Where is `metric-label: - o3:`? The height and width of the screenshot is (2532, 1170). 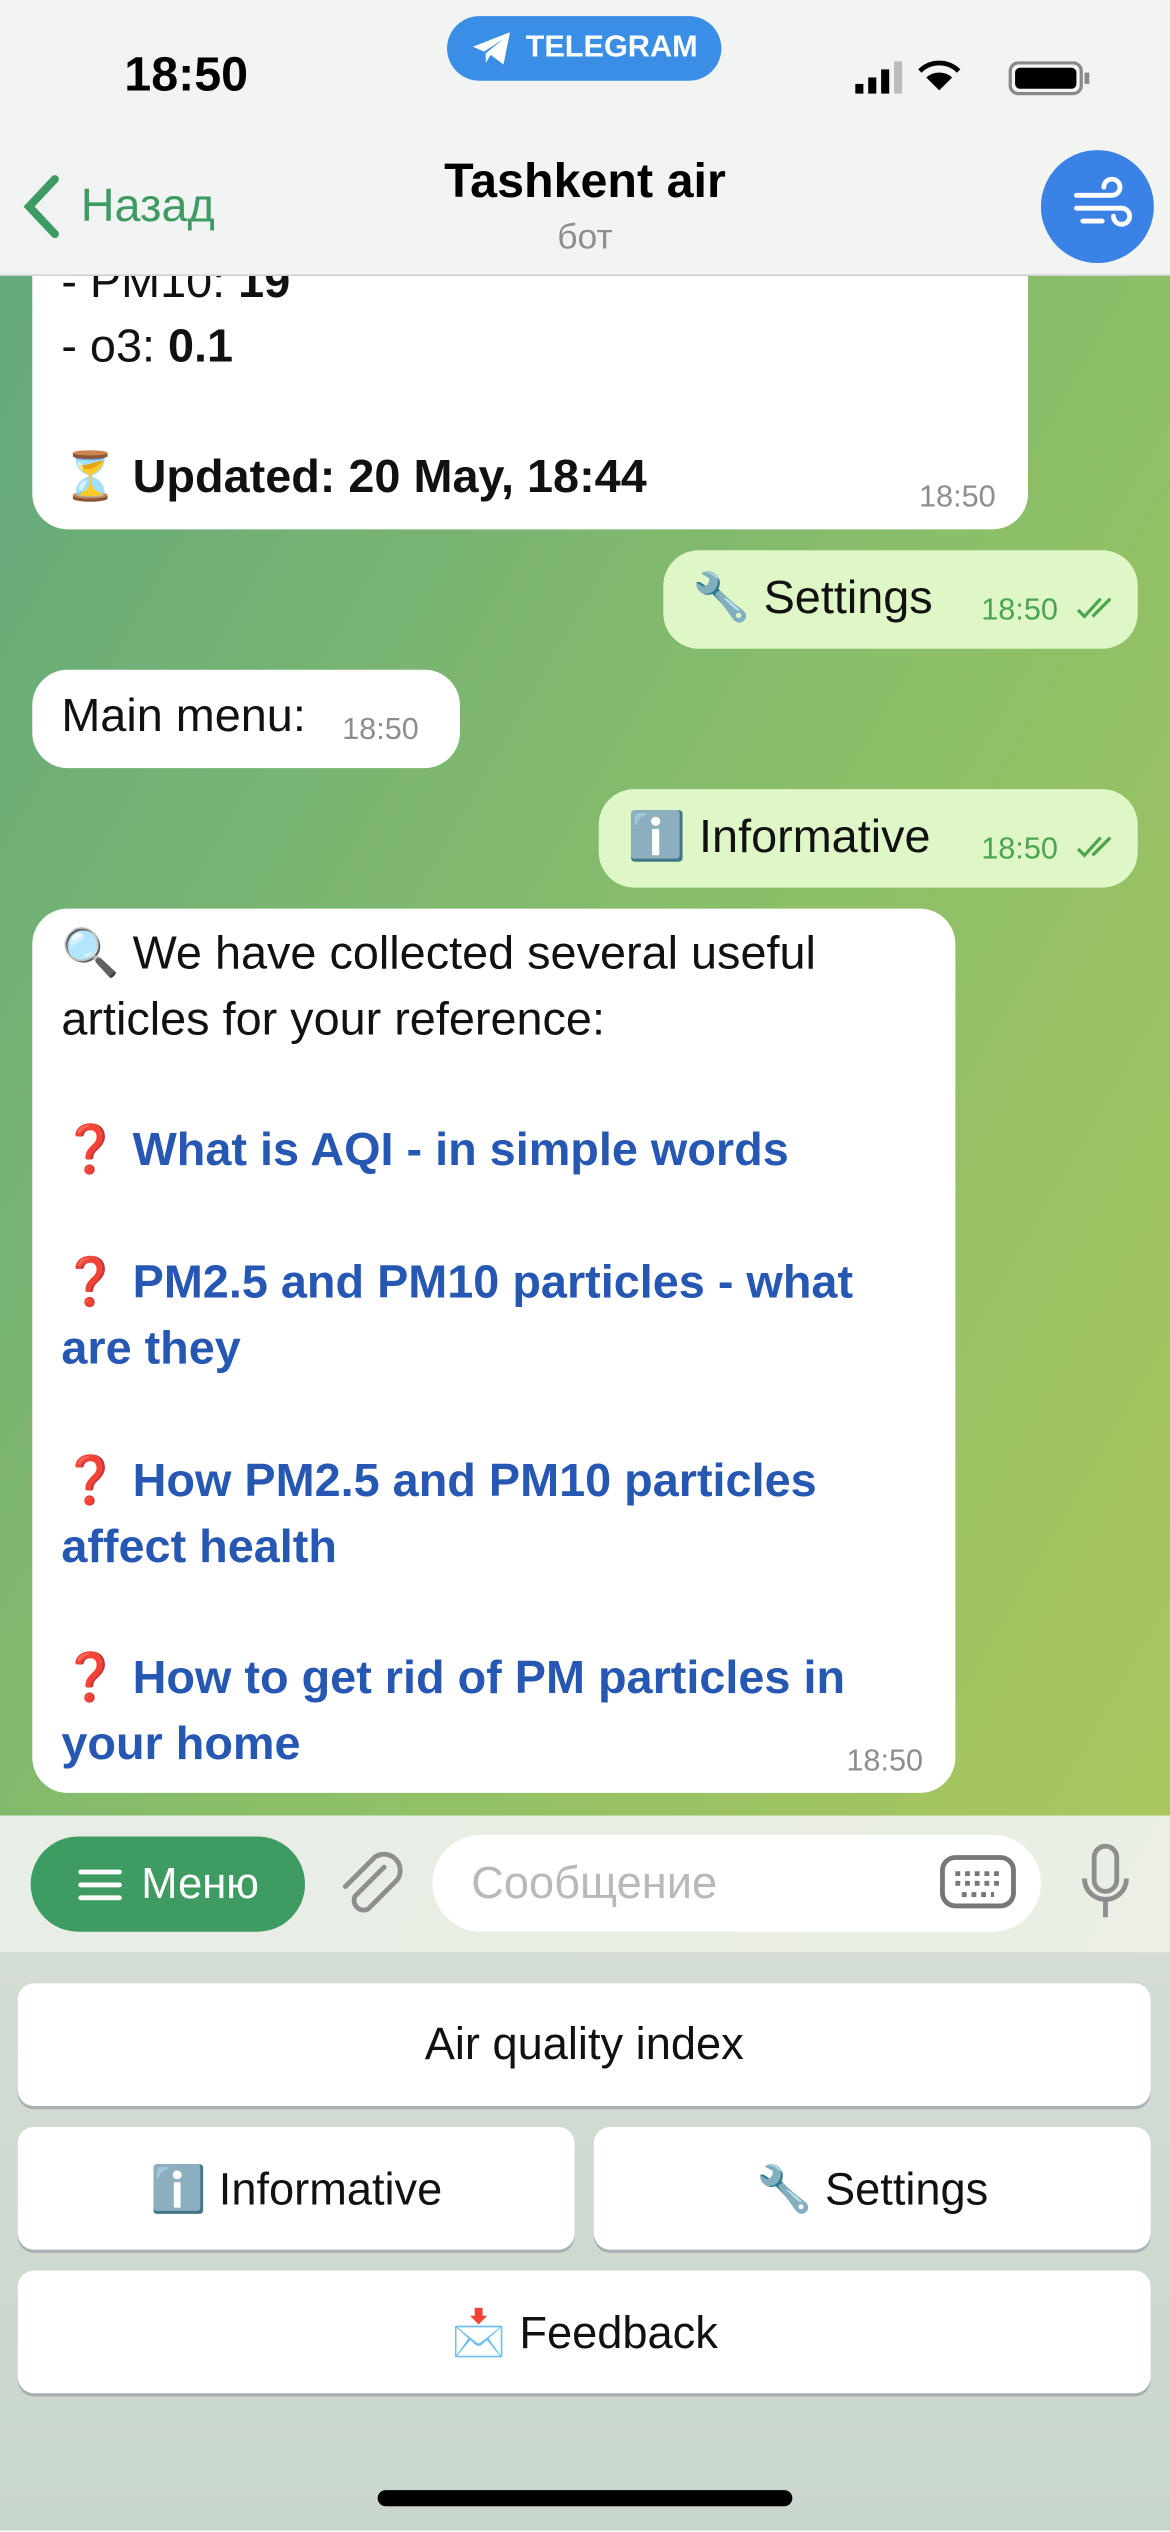 metric-label: - o3: is located at coordinates (108, 347).